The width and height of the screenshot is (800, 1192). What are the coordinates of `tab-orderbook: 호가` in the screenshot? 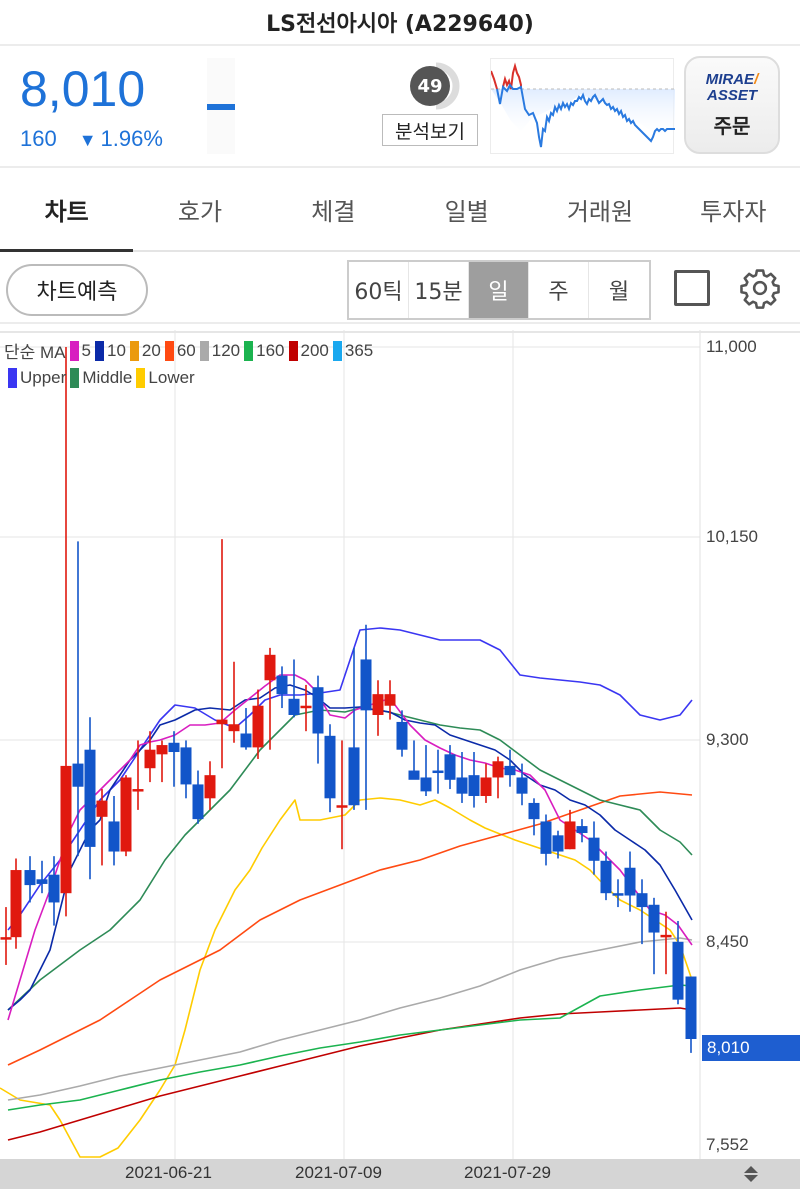 It's located at (200, 211).